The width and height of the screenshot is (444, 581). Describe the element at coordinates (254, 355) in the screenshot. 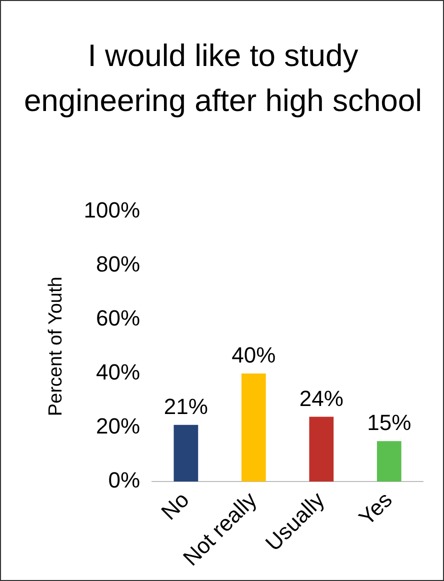

I see `data-label: 40%` at that location.